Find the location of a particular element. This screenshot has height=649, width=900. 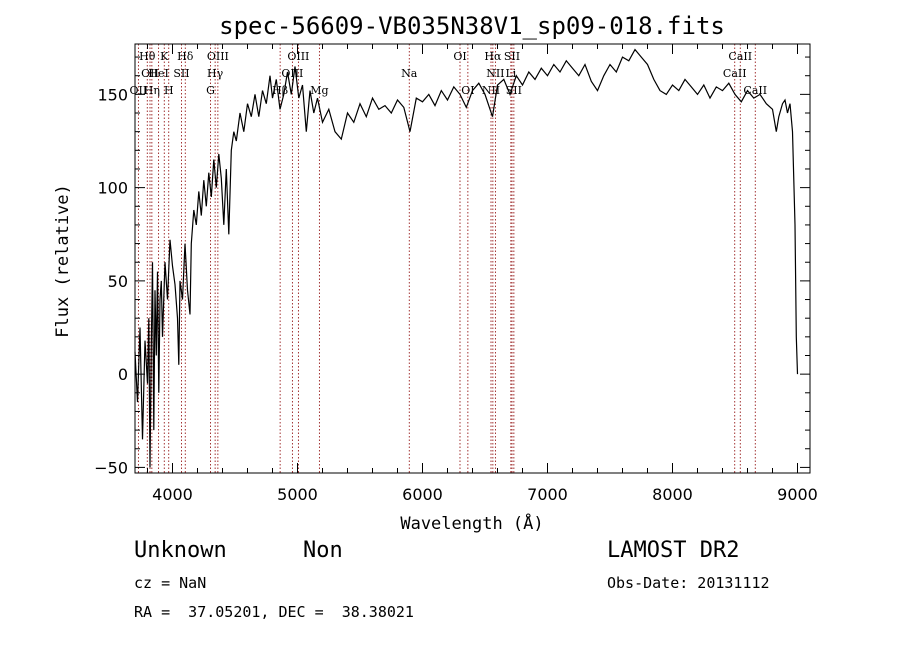

line-label: Hα is located at coordinates (493, 56).